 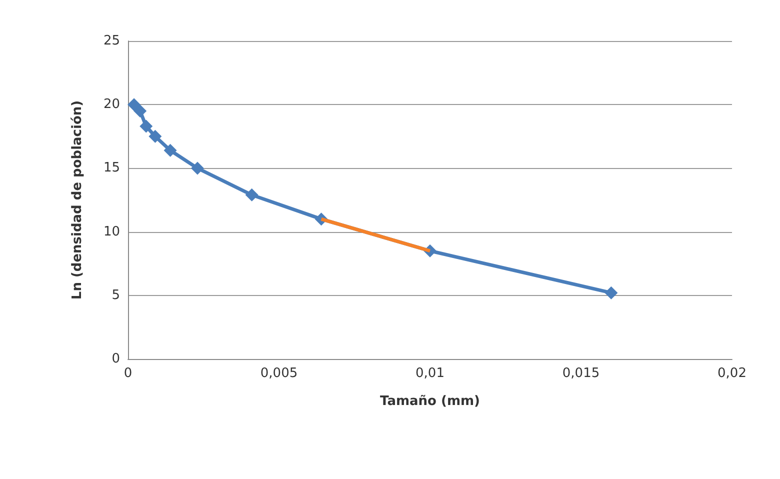 What do you see at coordinates (430, 373) in the screenshot?
I see `x-tick-label: 0,01` at bounding box center [430, 373].